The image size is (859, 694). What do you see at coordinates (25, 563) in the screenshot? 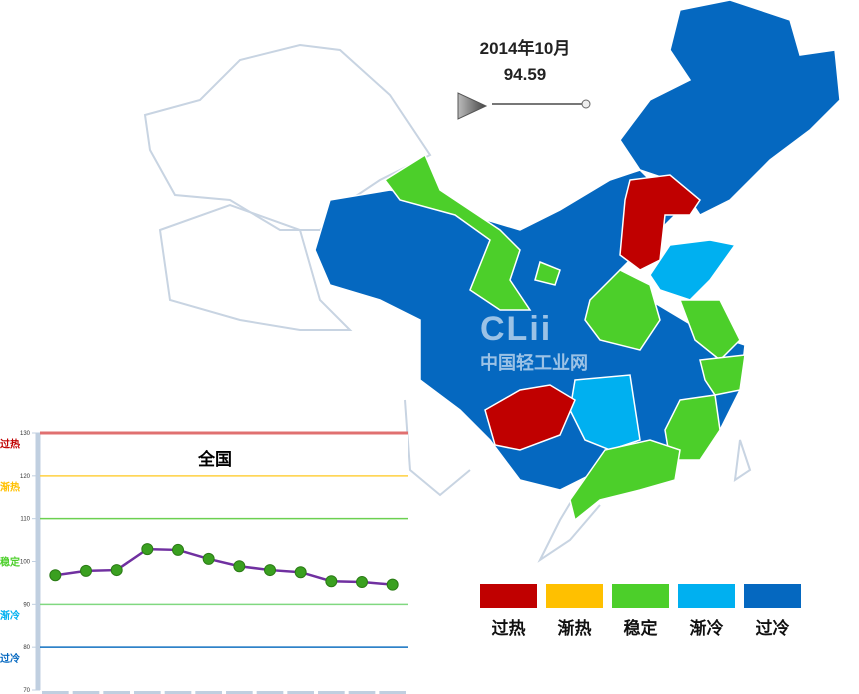
I see `y-tick-label: 100` at bounding box center [25, 563].